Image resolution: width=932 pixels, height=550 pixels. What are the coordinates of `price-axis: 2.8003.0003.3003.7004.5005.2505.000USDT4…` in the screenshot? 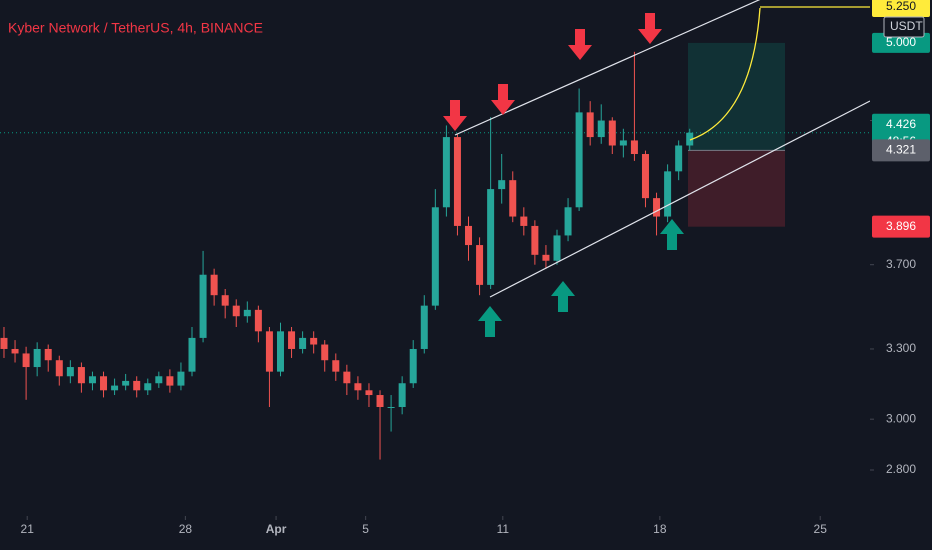 It's located at (901, 275).